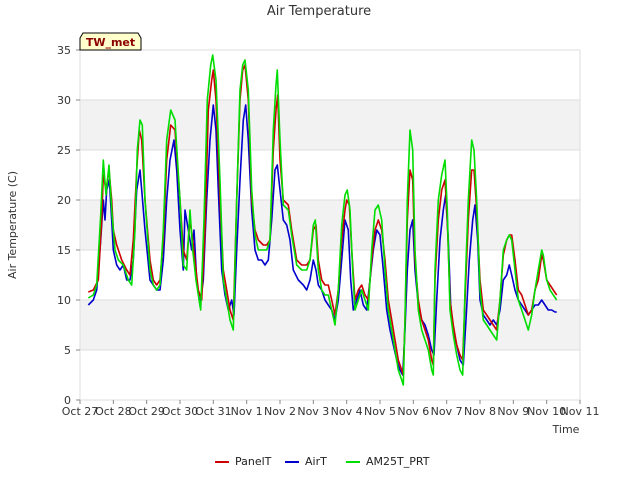 This screenshot has height=480, width=640. What do you see at coordinates (64, 150) in the screenshot?
I see `y-tick-label: 25` at bounding box center [64, 150].